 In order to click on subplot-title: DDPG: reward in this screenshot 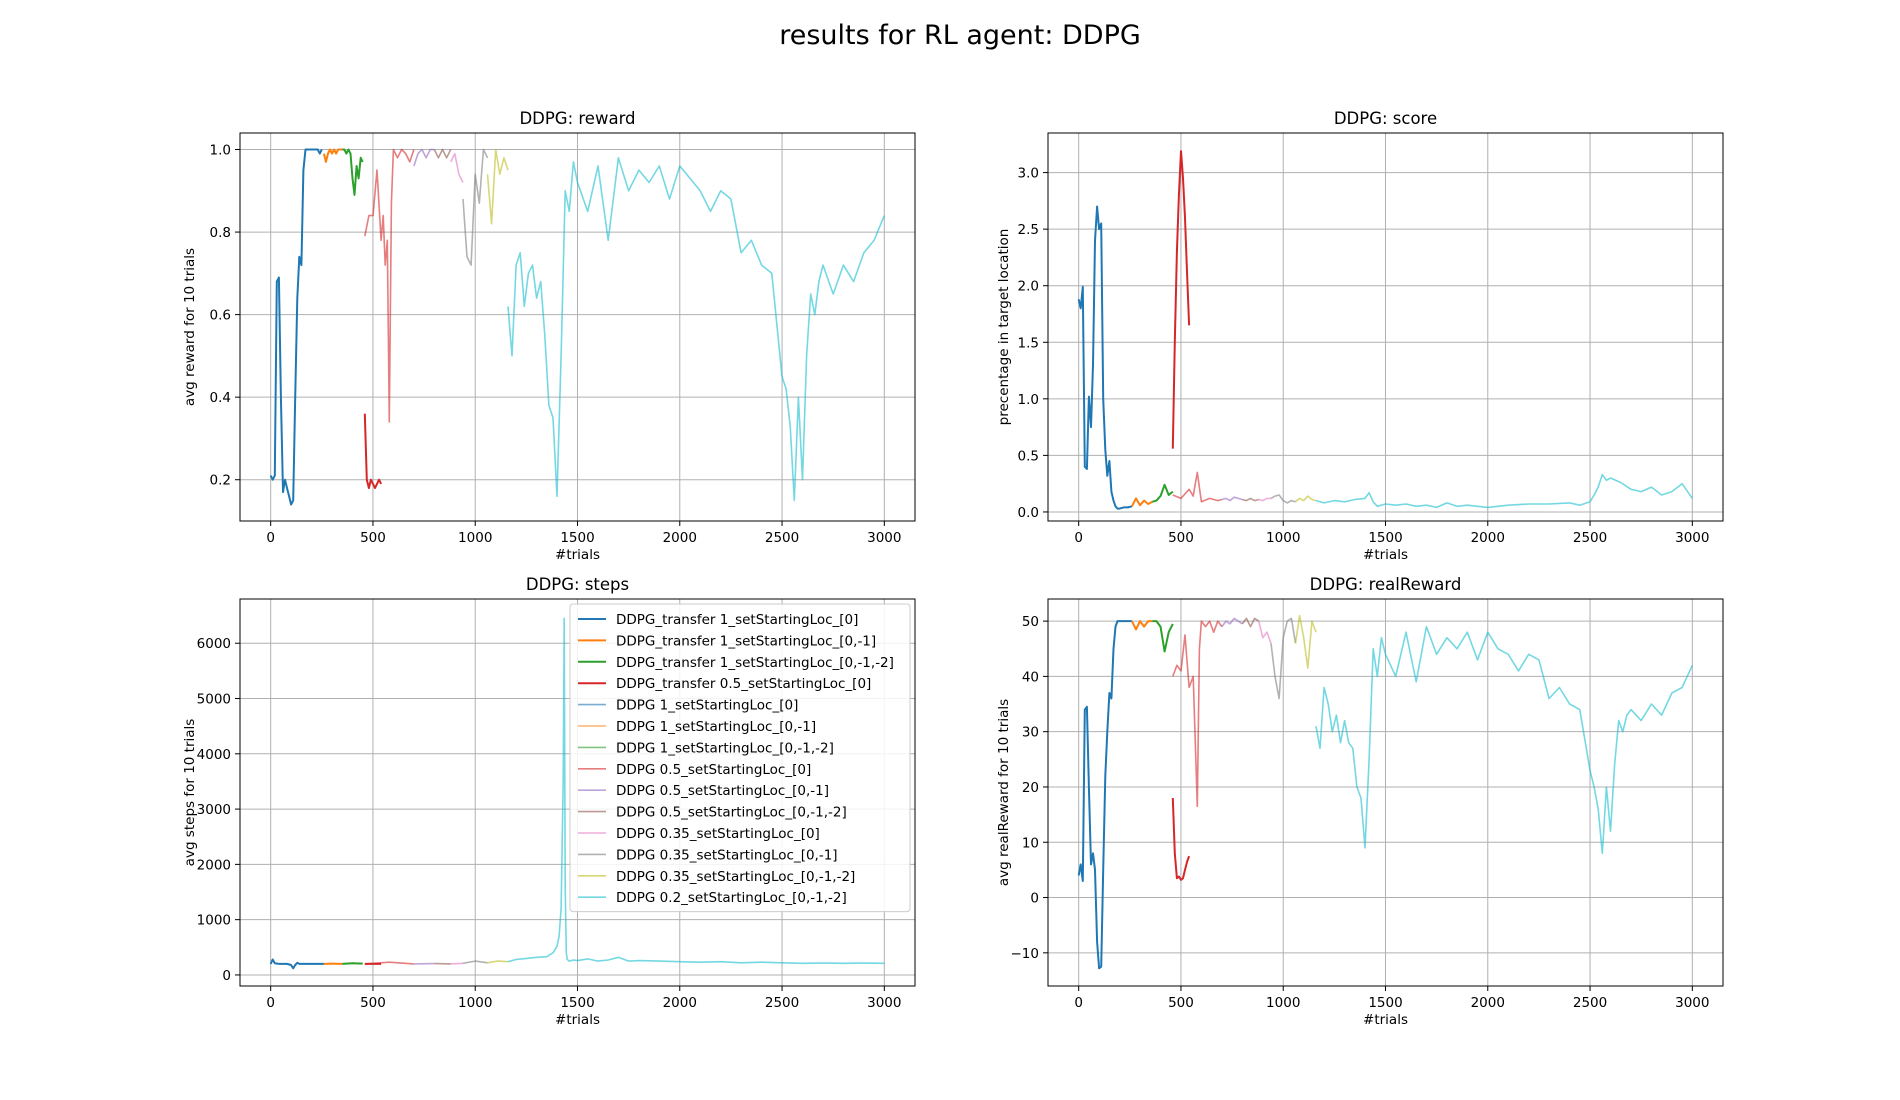, I will do `click(577, 118)`.